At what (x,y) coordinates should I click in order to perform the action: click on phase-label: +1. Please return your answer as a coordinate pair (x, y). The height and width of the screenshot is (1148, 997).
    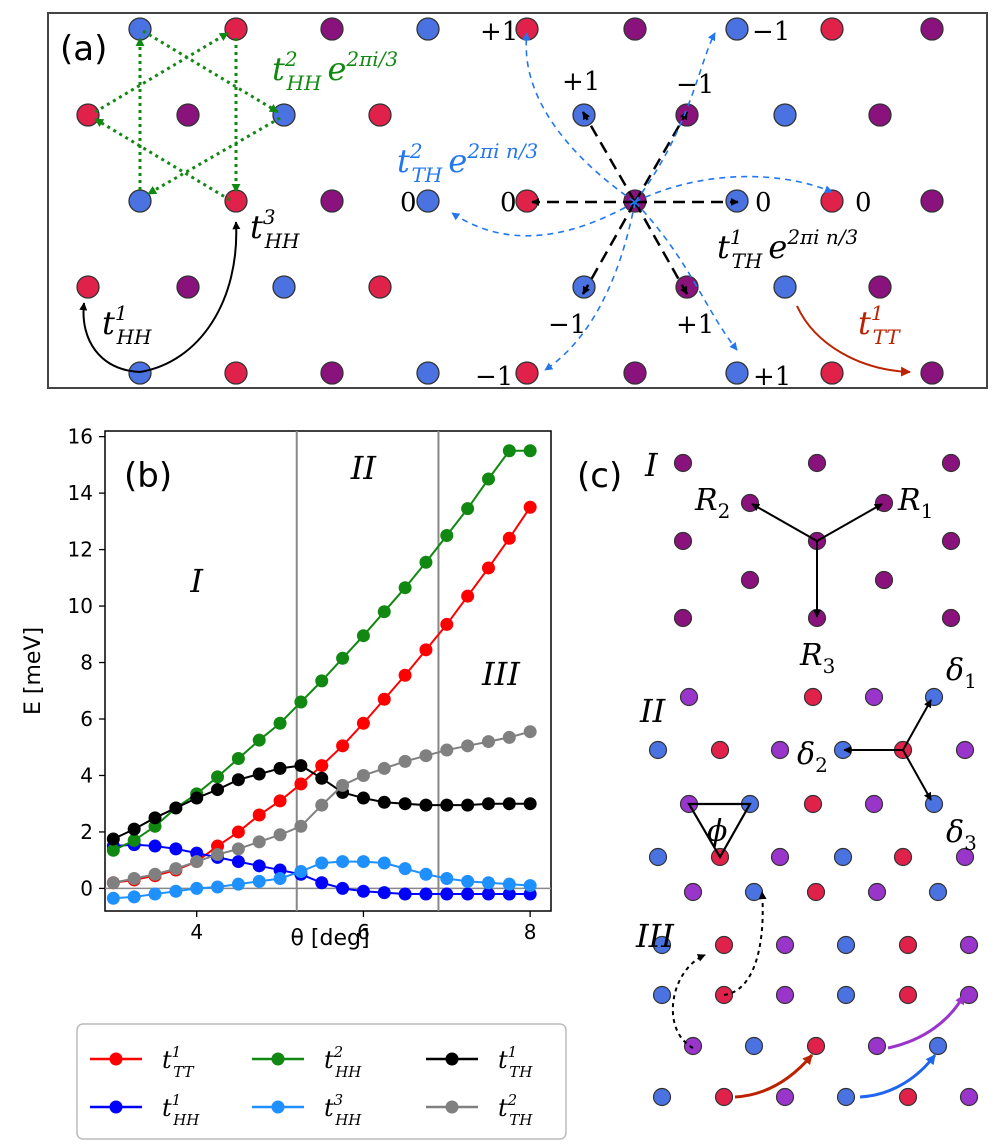
    Looking at the image, I should click on (499, 32).